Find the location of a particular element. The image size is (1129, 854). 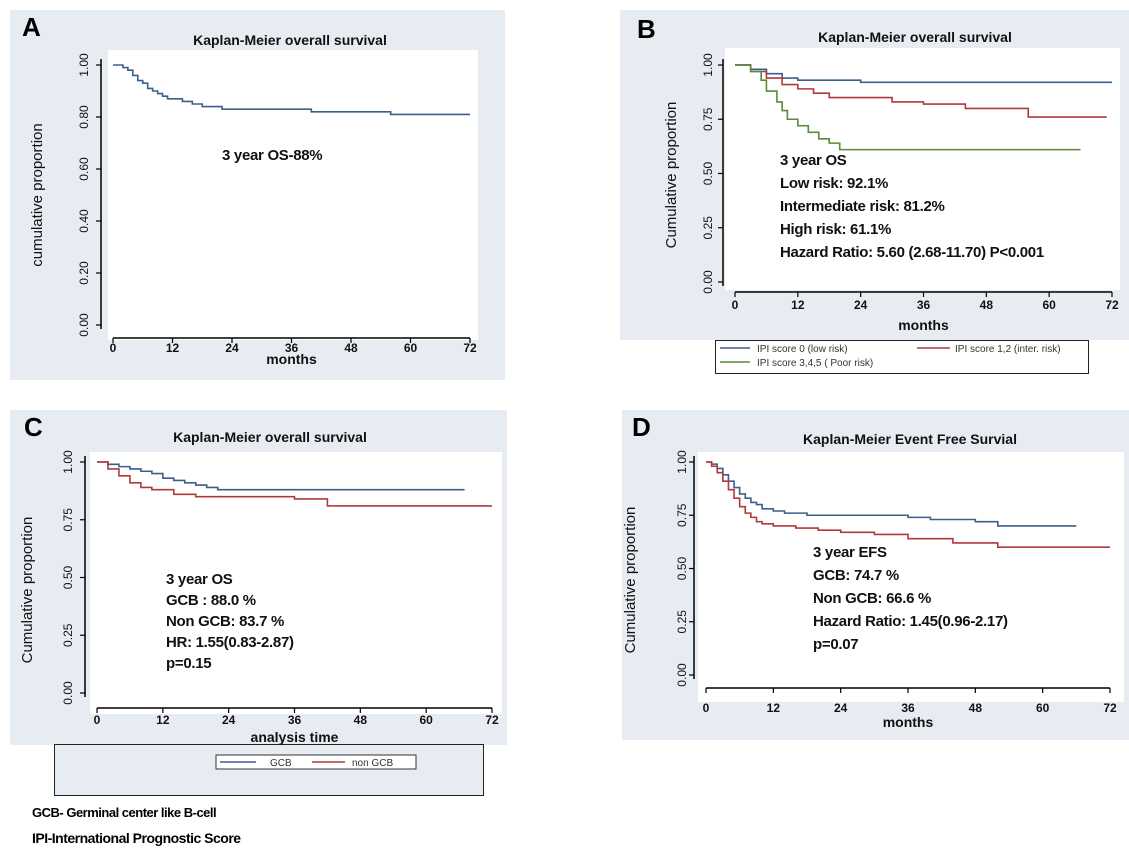

panel-c-x-tick-label: 60 is located at coordinates (426, 720).